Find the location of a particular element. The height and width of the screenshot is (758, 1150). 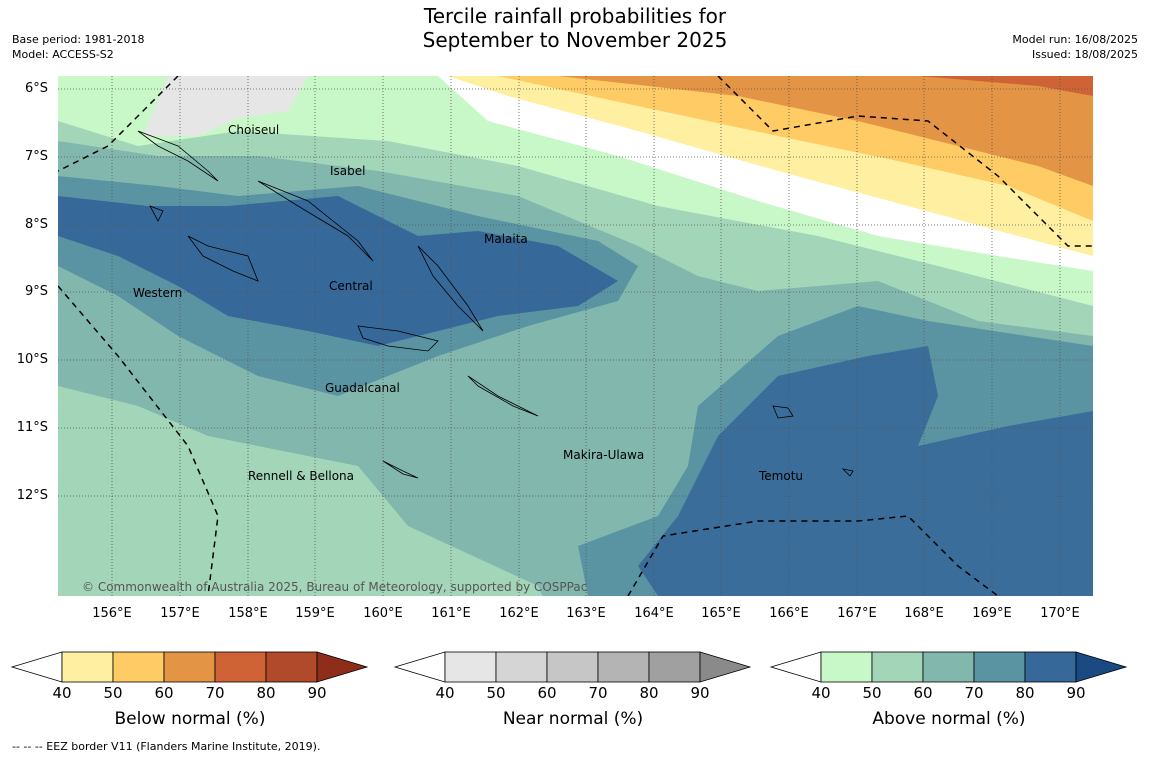

province-label-rennell-bellona: Rennell & Bellona is located at coordinates (301, 476).